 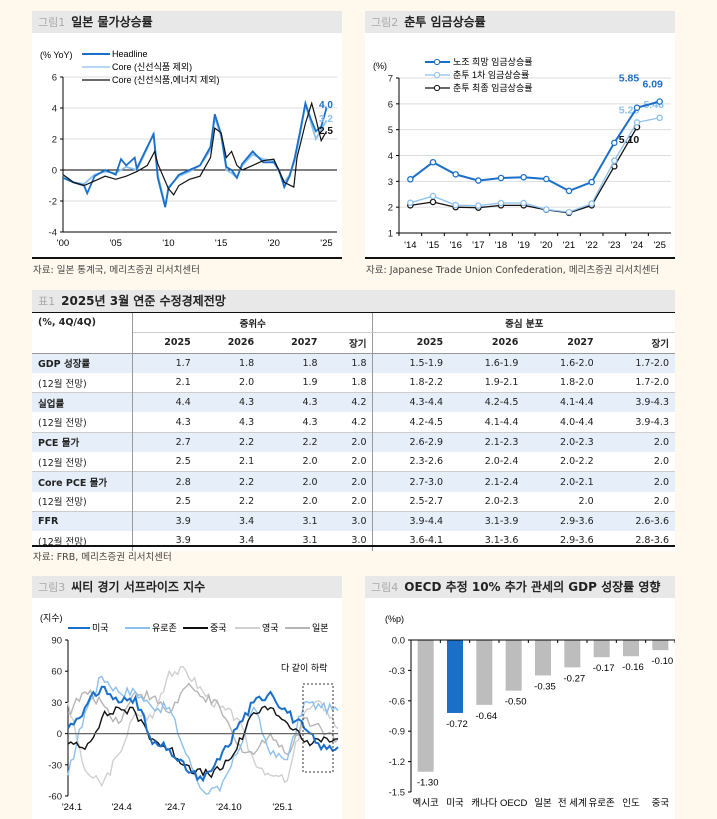 I want to click on chart4-category-label: 일본, so click(x=543, y=803).